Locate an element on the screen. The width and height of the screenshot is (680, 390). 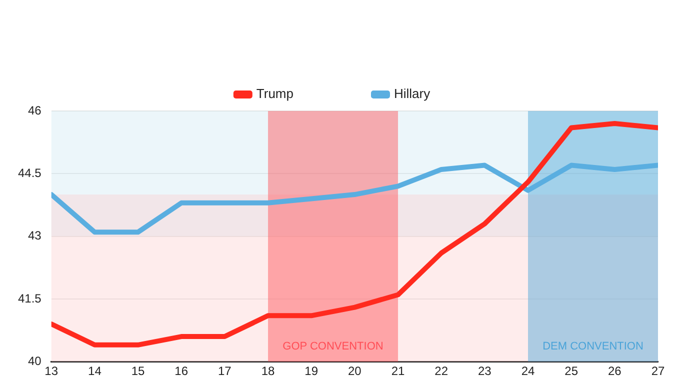
legend-label: Hillary is located at coordinates (412, 94).